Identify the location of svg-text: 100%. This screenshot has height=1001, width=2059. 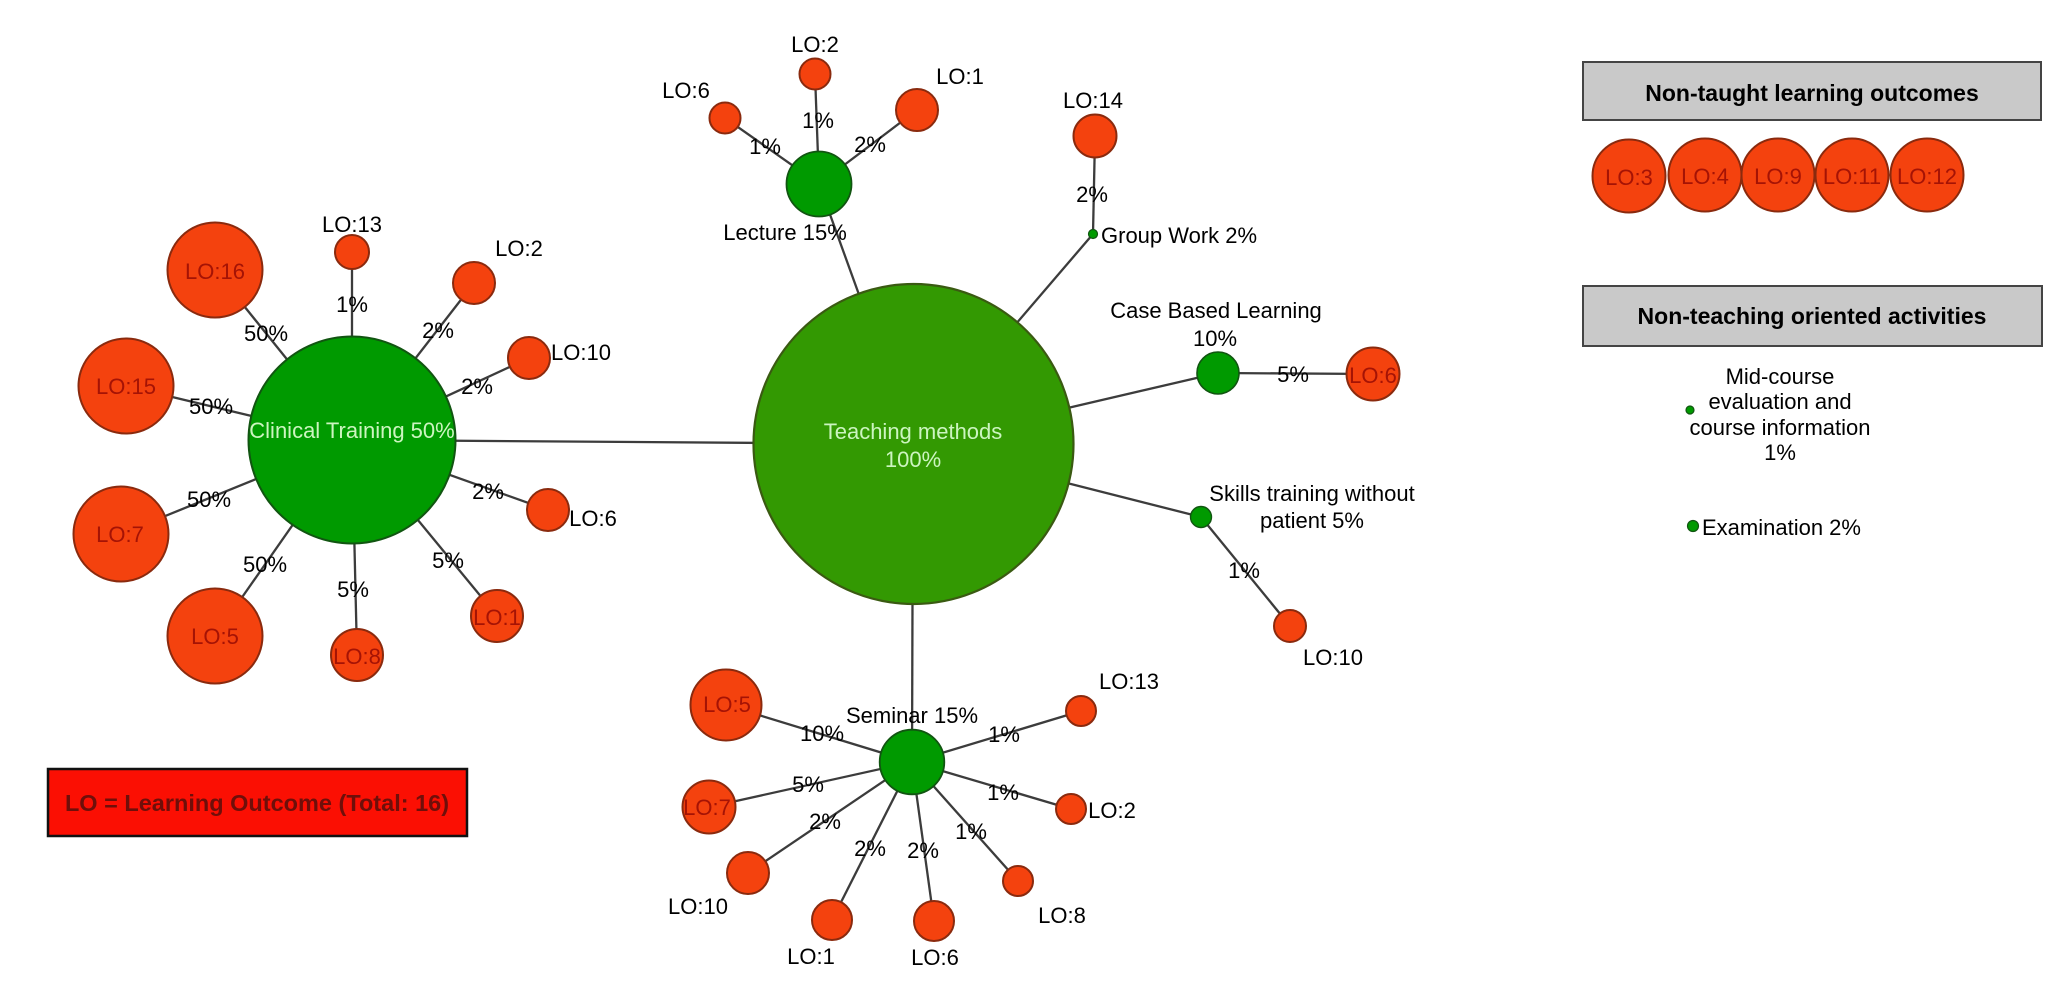
(913, 459).